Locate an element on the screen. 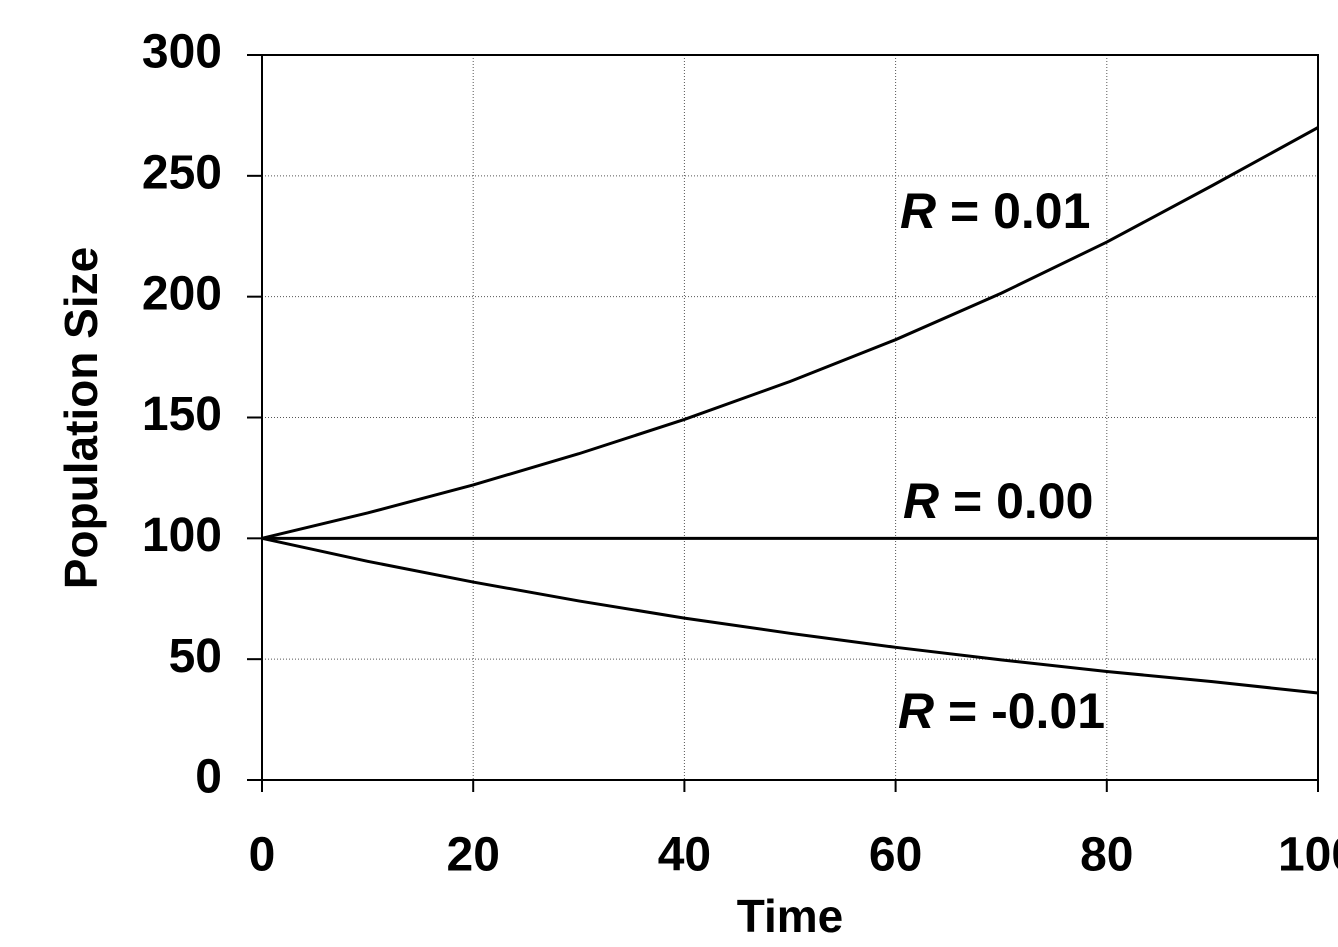 Image resolution: width=1338 pixels, height=947 pixels. x-tick-label: 100 is located at coordinates (1308, 855).